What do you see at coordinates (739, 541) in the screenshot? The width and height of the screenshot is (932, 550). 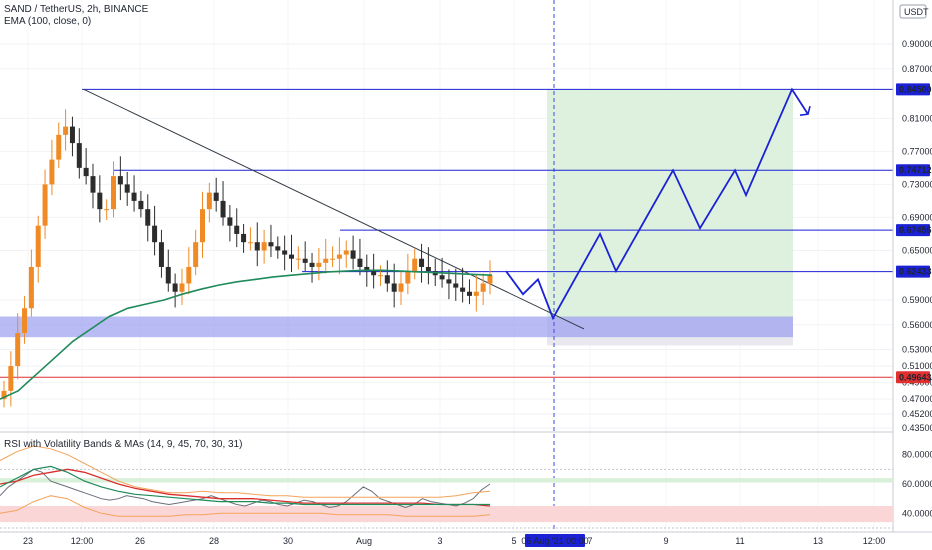 I see `x-tick-label: 11` at bounding box center [739, 541].